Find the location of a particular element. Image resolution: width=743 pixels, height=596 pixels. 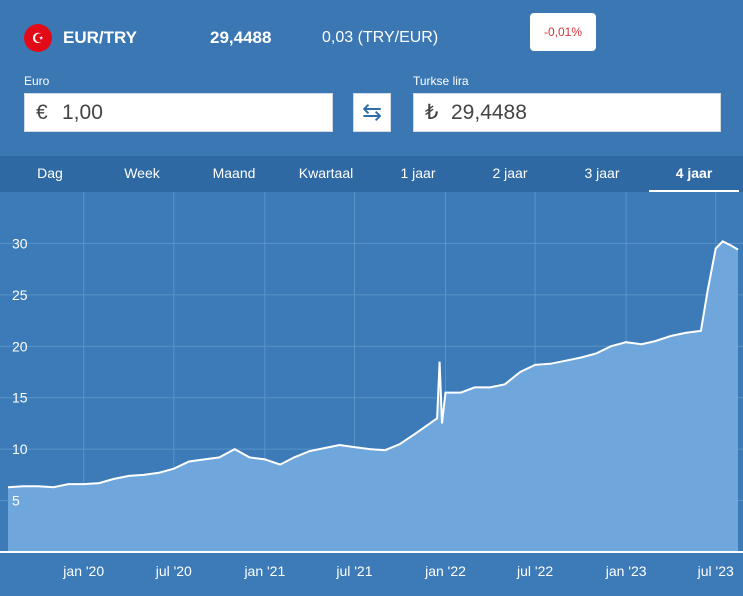

swap-currencies-button: ⇆ is located at coordinates (372, 112).